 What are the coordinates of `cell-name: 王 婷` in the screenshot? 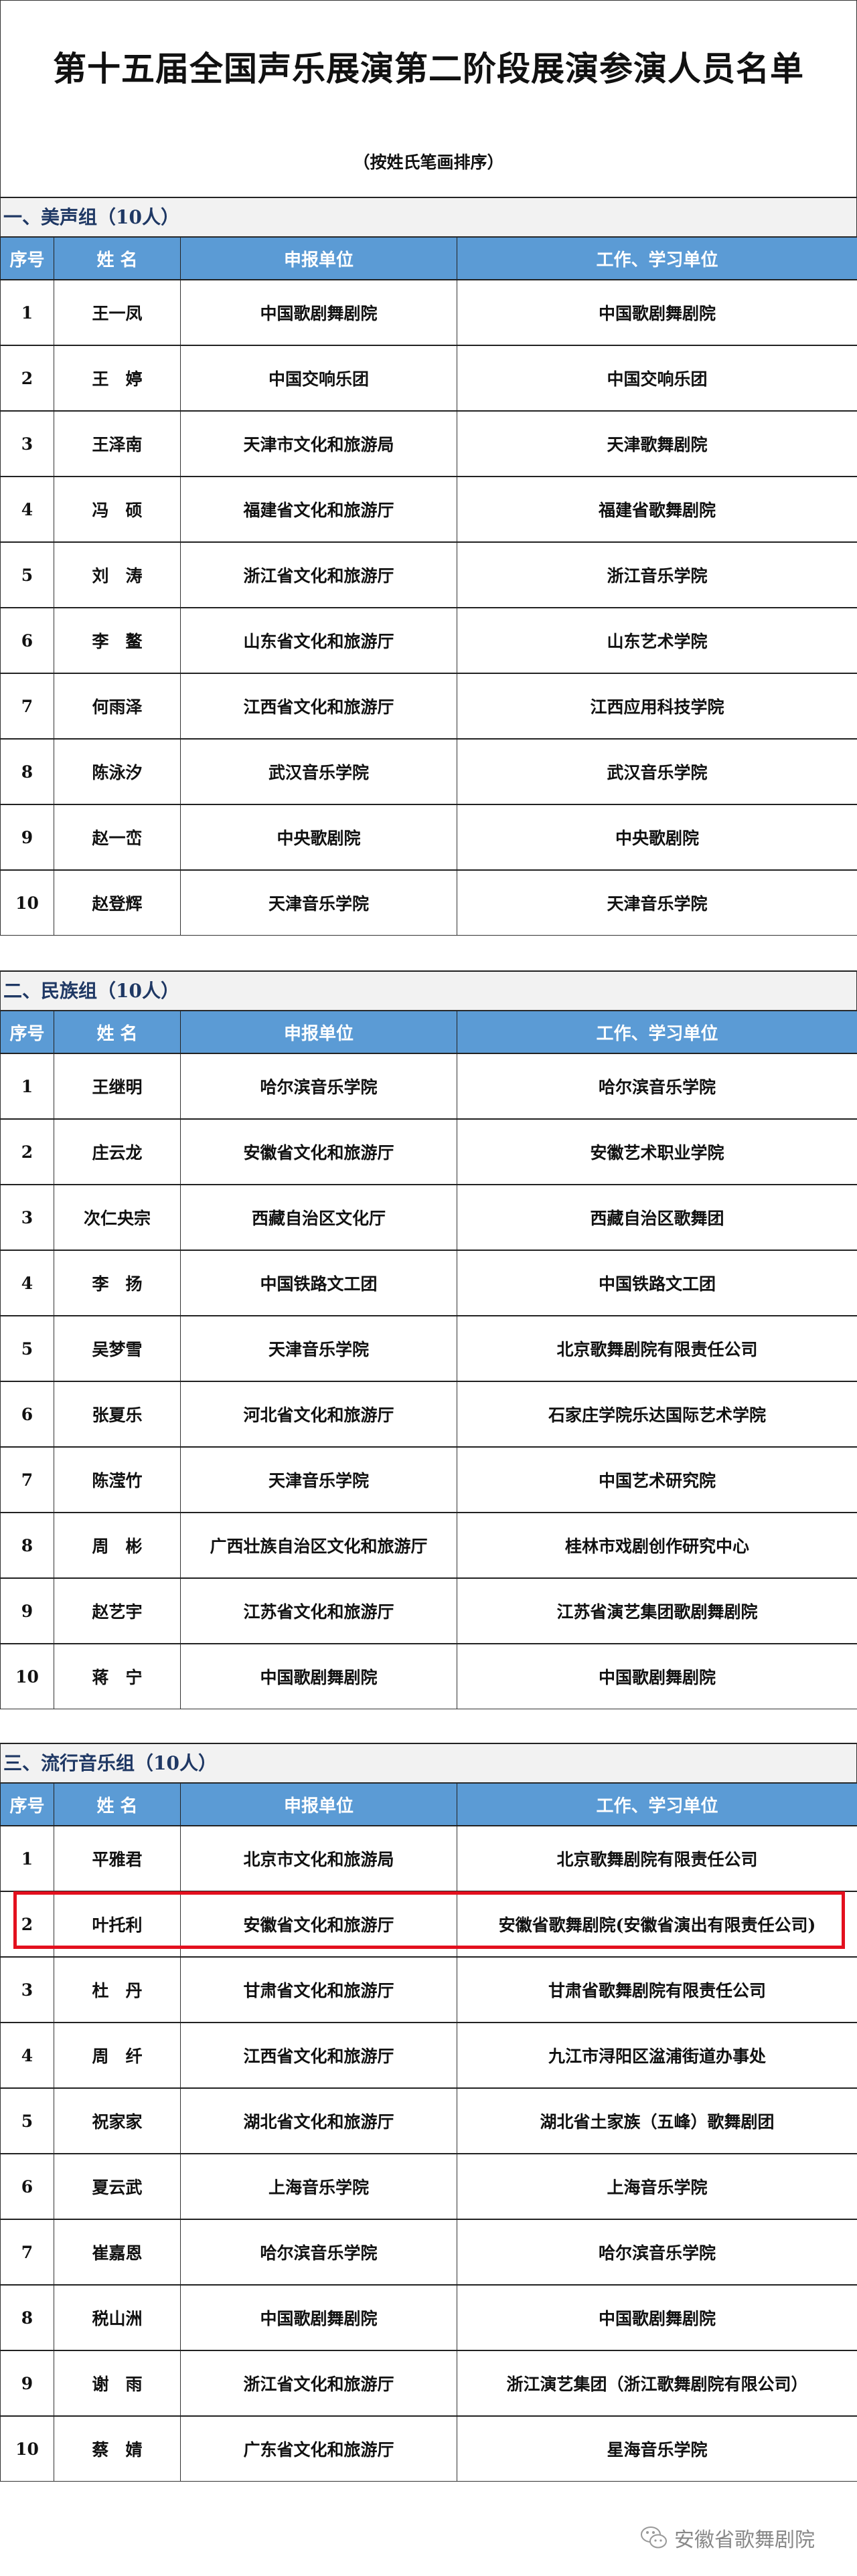 It's located at (117, 378).